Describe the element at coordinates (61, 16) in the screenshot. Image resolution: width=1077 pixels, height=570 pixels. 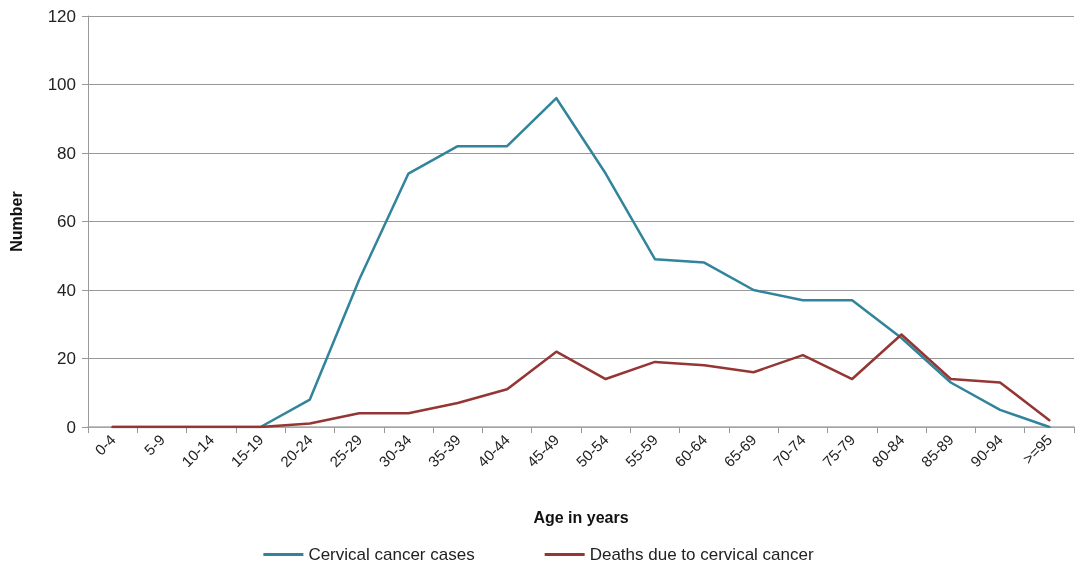
I see `y-tick-label: 120` at that location.